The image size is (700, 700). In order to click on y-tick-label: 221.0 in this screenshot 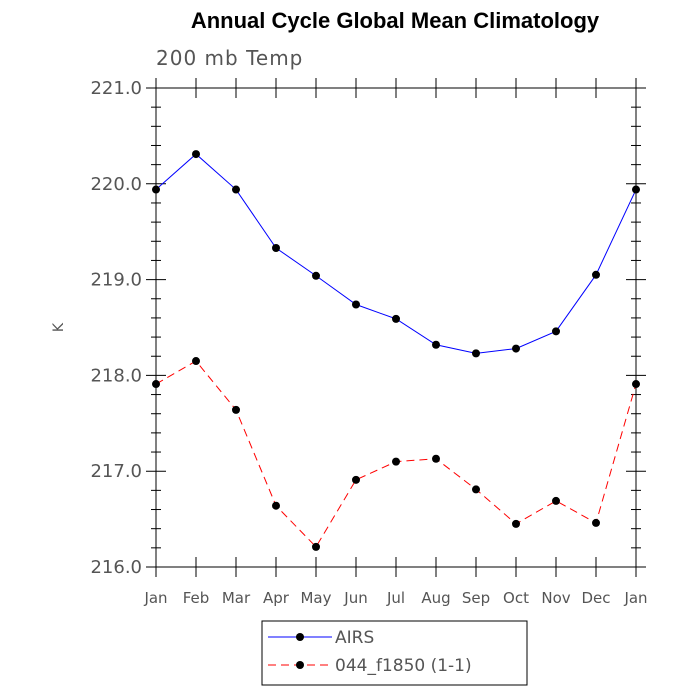, I will do `click(116, 88)`.